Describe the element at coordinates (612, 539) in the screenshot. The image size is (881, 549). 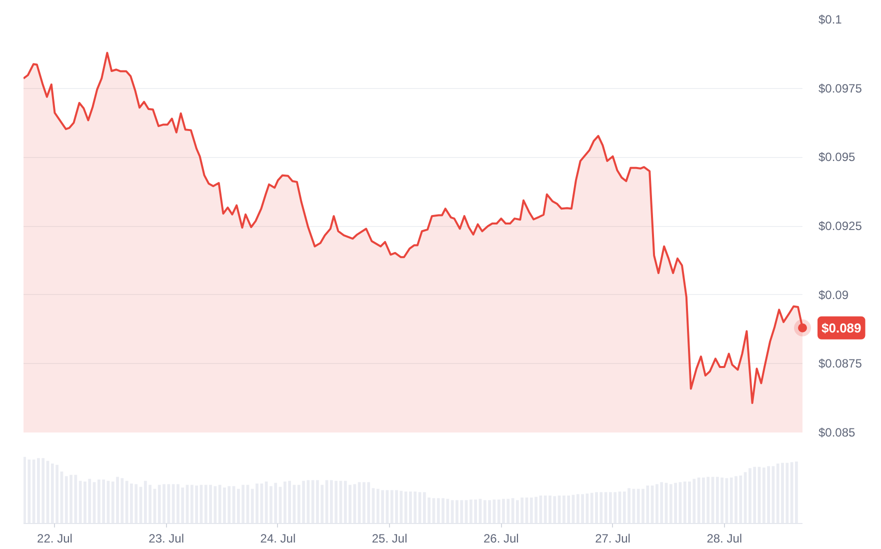
I see `x-tick-label: 27. Jul` at that location.